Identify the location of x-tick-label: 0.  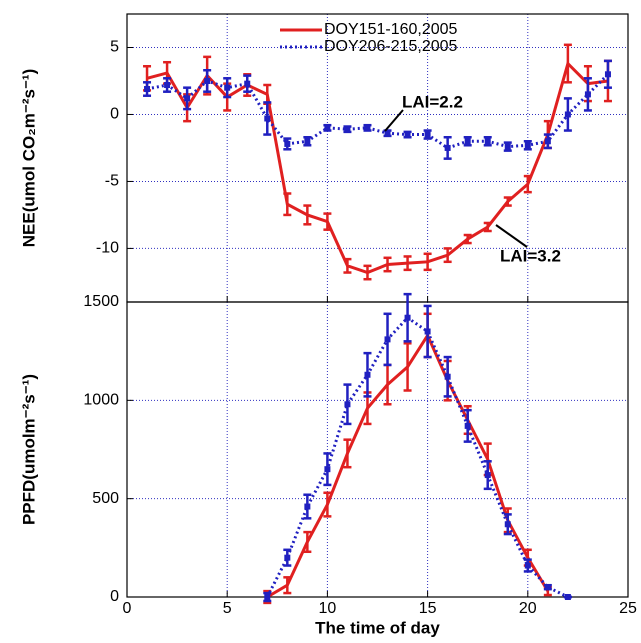
(127, 608).